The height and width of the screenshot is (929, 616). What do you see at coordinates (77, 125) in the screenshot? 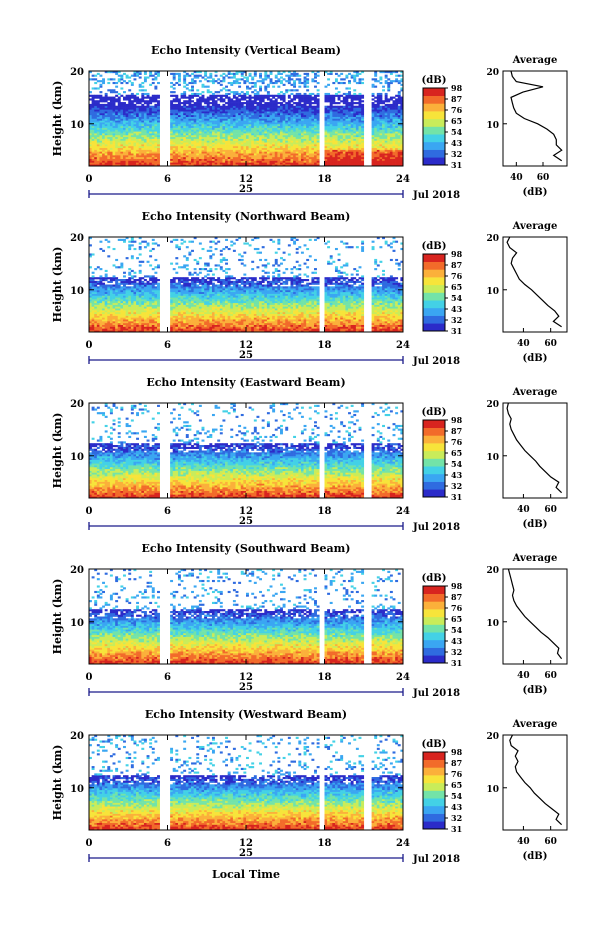
I see `y-tick-label: 10` at bounding box center [77, 125].